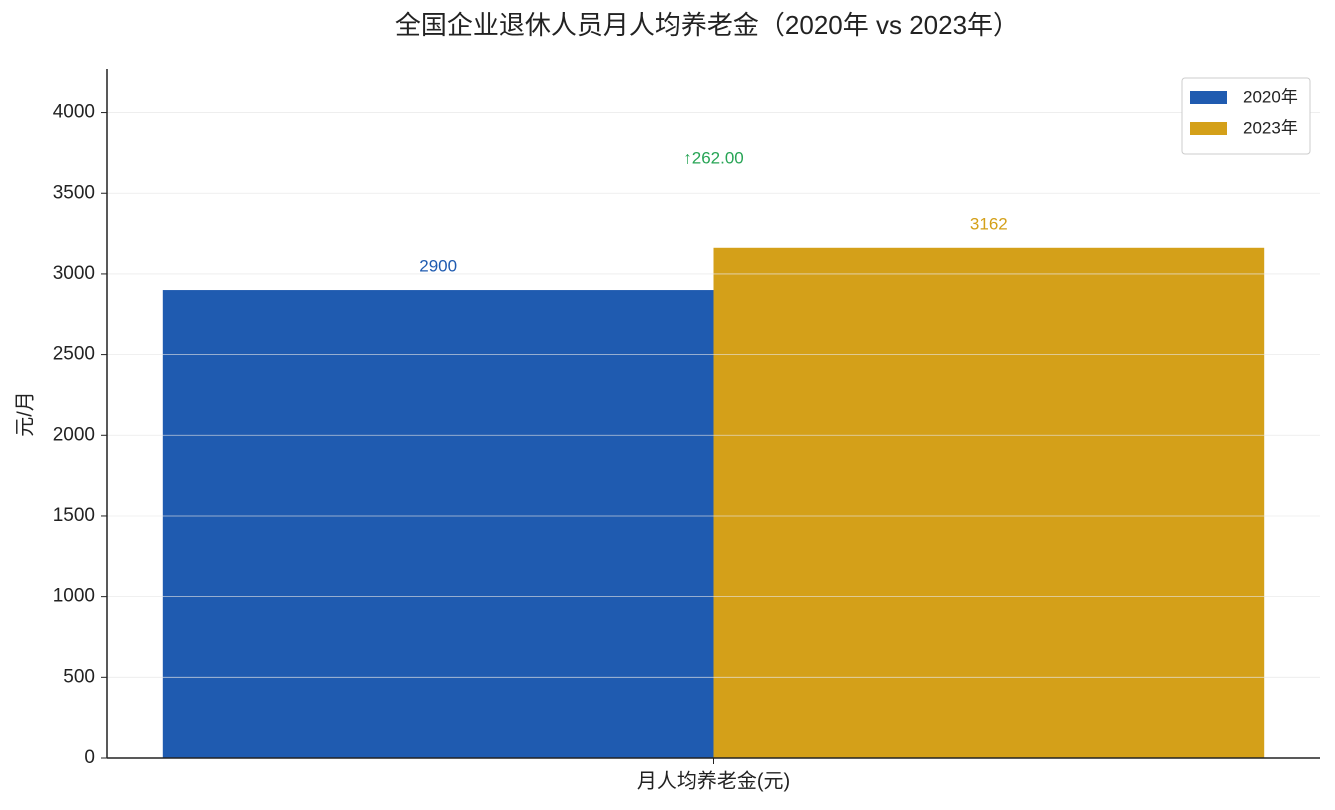 The image size is (1335, 810). I want to click on value-label: 3162, so click(989, 223).